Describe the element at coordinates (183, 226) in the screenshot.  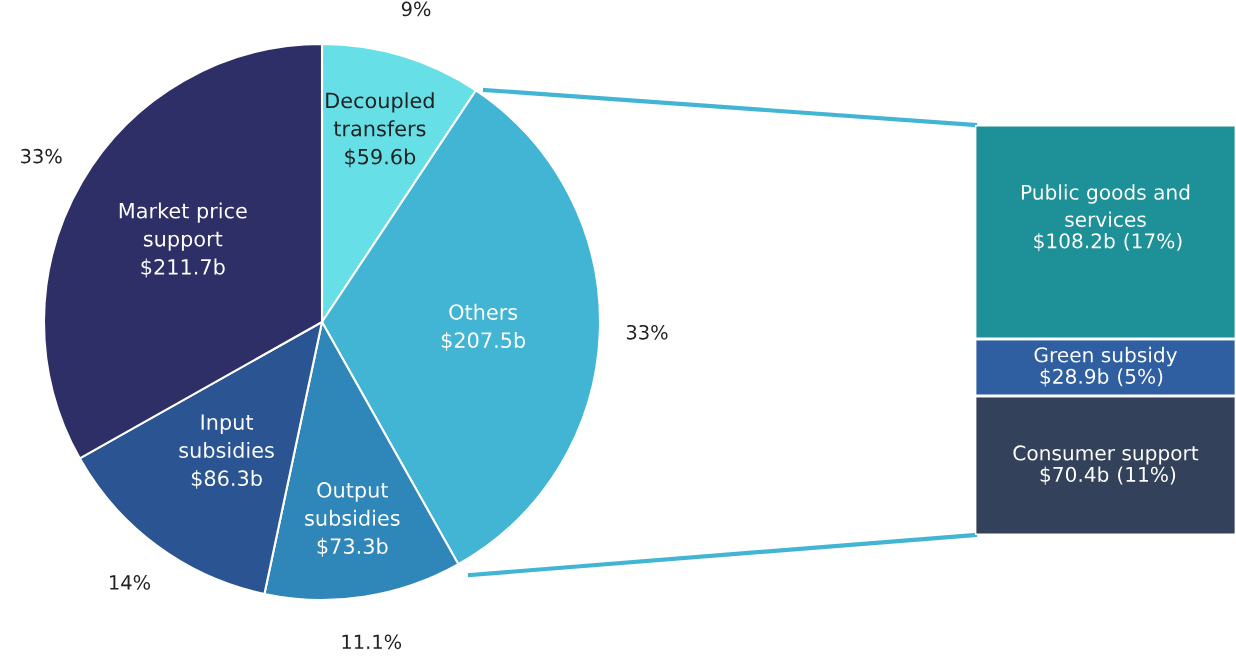
I see `slice-label: Market price support` at that location.